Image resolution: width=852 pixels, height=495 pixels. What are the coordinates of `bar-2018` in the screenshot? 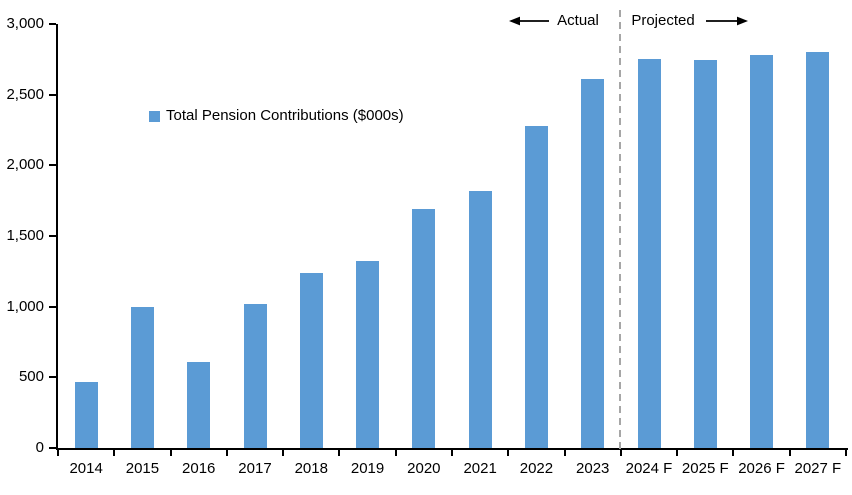 It's located at (311, 360).